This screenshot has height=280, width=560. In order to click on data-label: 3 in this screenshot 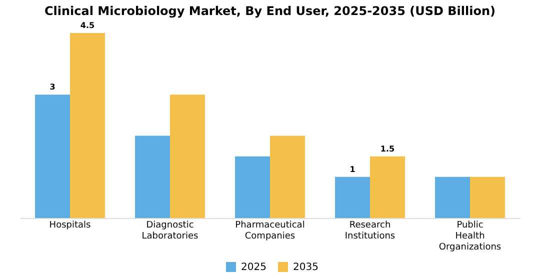, I will do `click(53, 87)`.